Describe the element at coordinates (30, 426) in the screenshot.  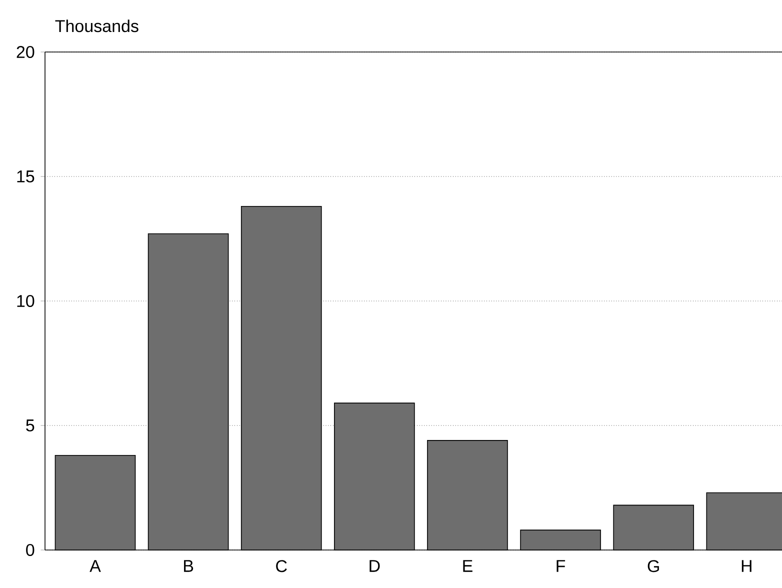
I see `y-tick-label: 5` at that location.